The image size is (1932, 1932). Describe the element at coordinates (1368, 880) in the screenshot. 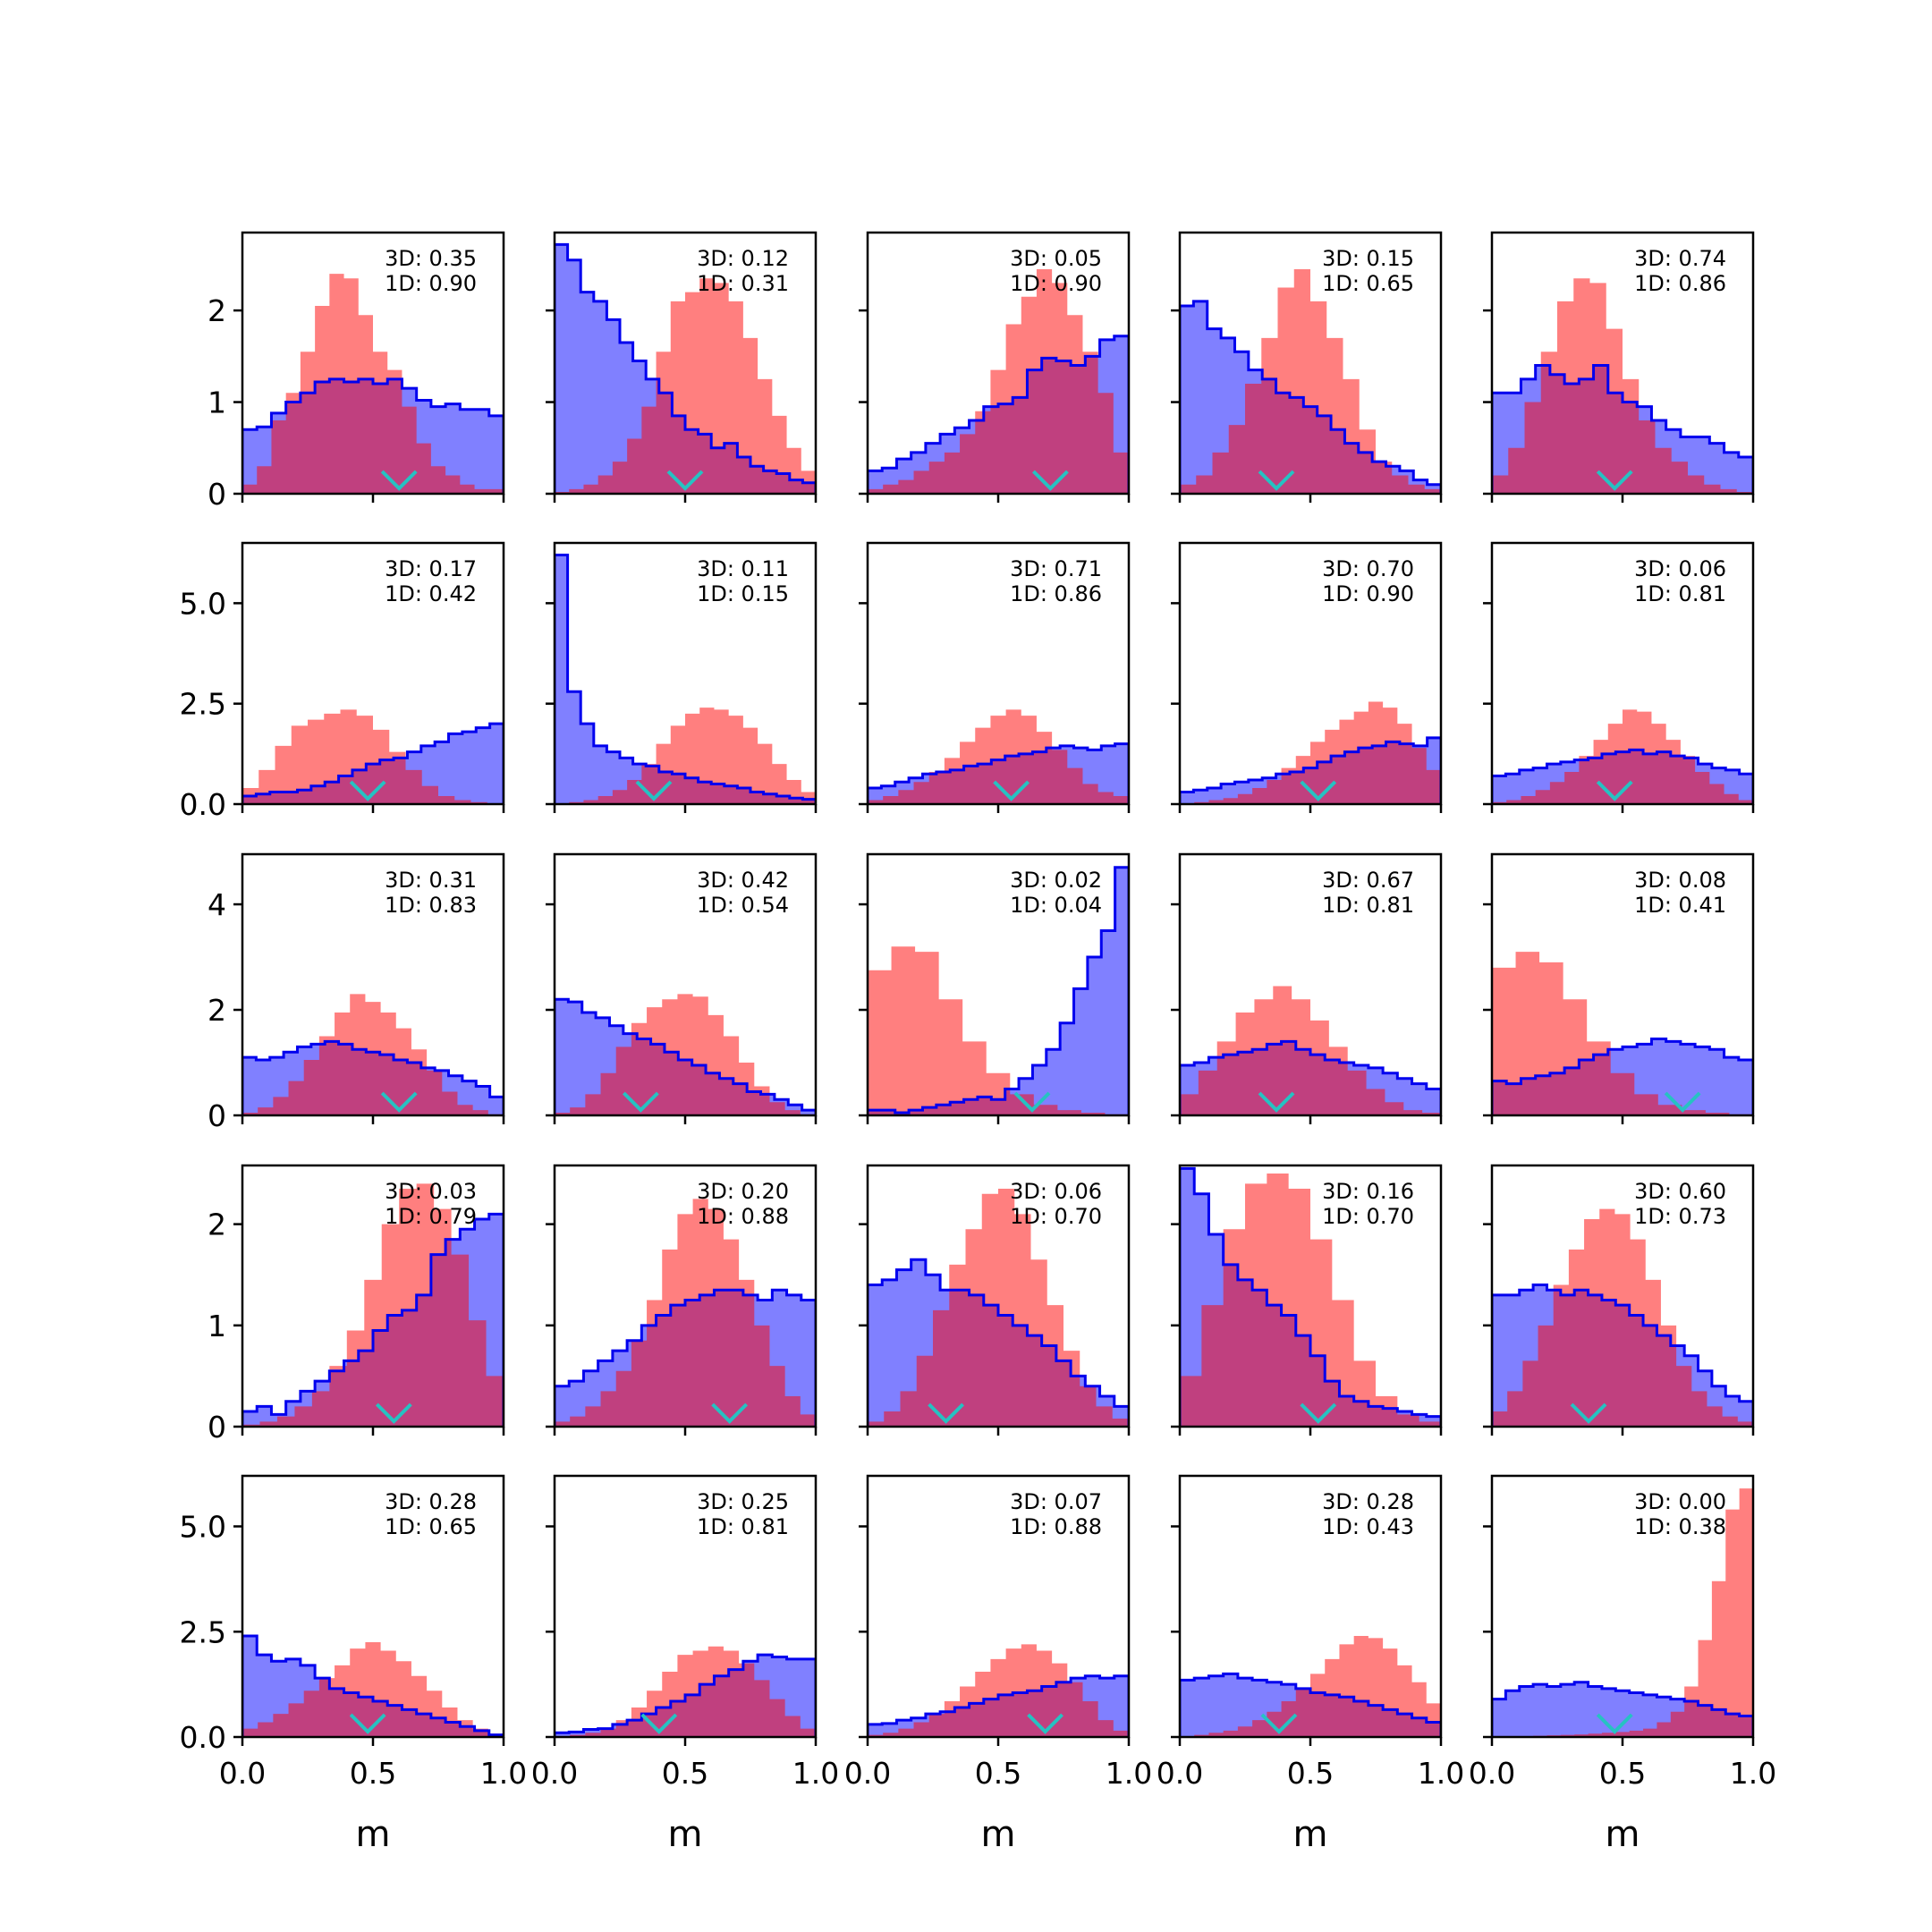

I see `annotation-3d: 3D: 0.67` at that location.